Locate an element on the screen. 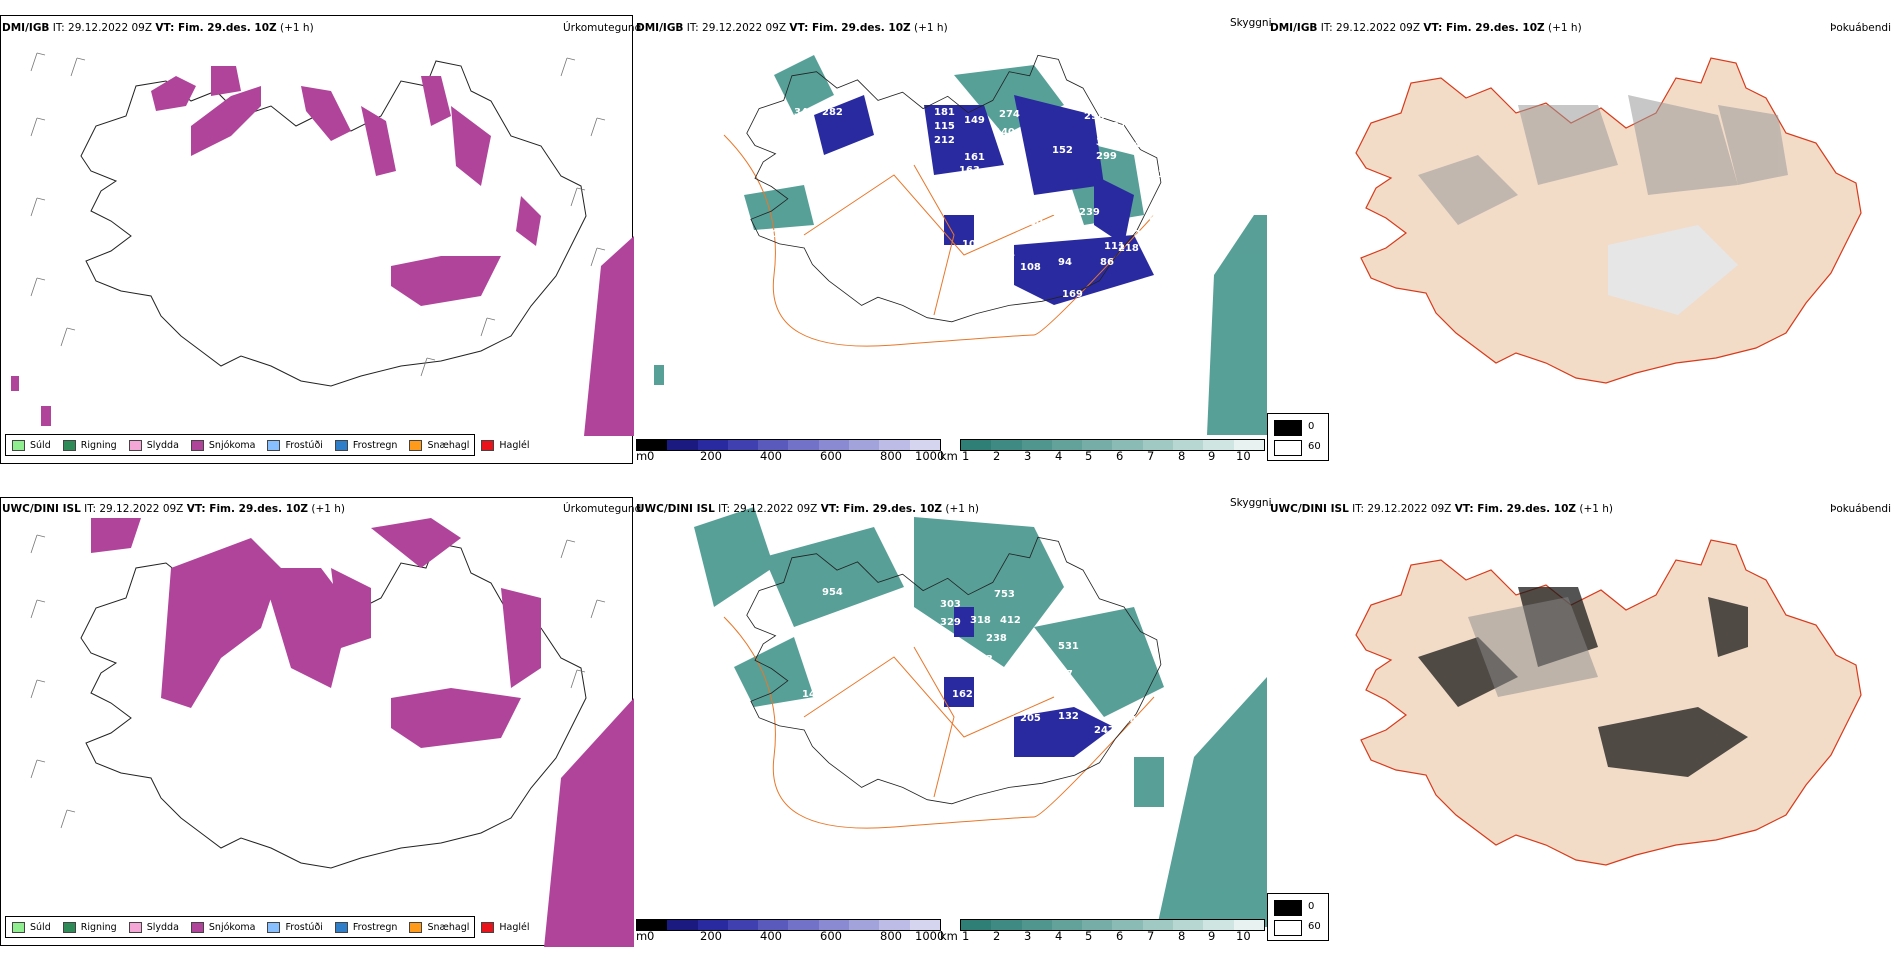 This screenshot has height=967, width=1900. visibility-tick: 10 is located at coordinates (1243, 936).